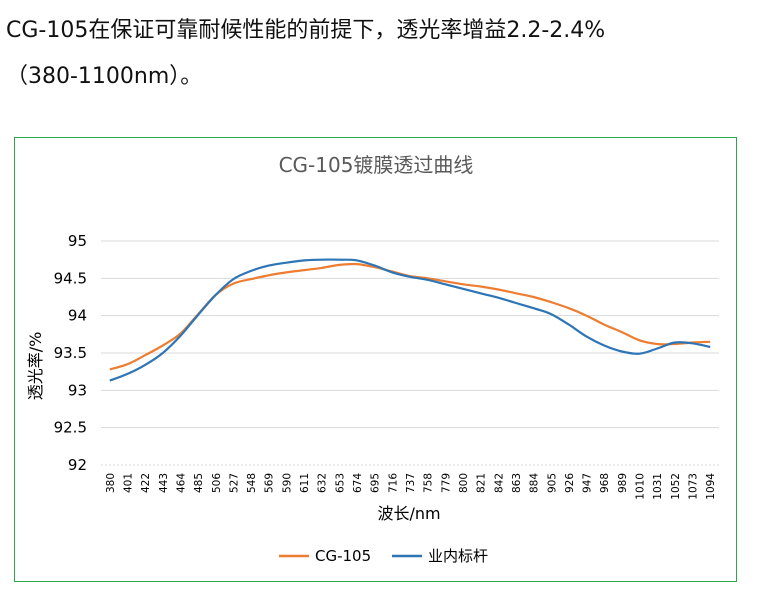  What do you see at coordinates (306, 30) in the screenshot?
I see `intro-line-1: CG-105在保证可靠耐候性能的前提下，透光率增益2.2-2.4%` at bounding box center [306, 30].